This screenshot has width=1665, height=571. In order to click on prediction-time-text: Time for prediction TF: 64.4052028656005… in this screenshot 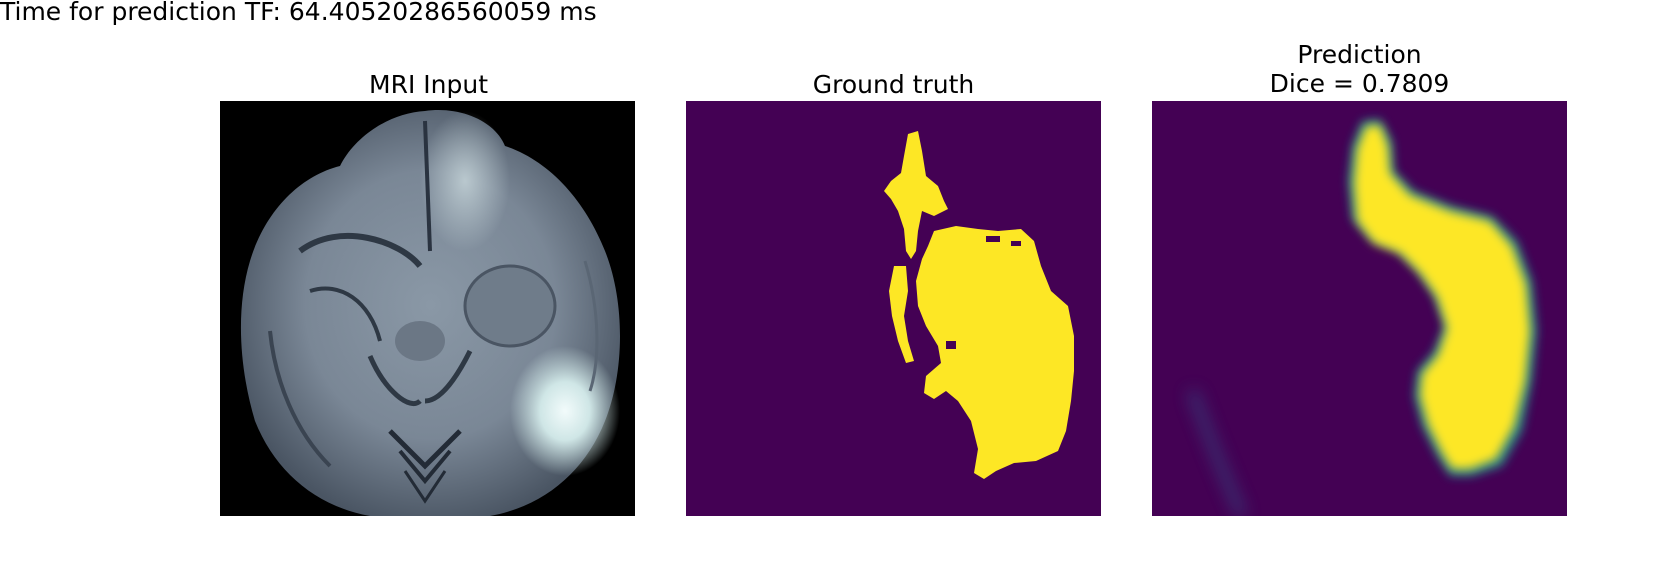, I will do `click(298, 13)`.